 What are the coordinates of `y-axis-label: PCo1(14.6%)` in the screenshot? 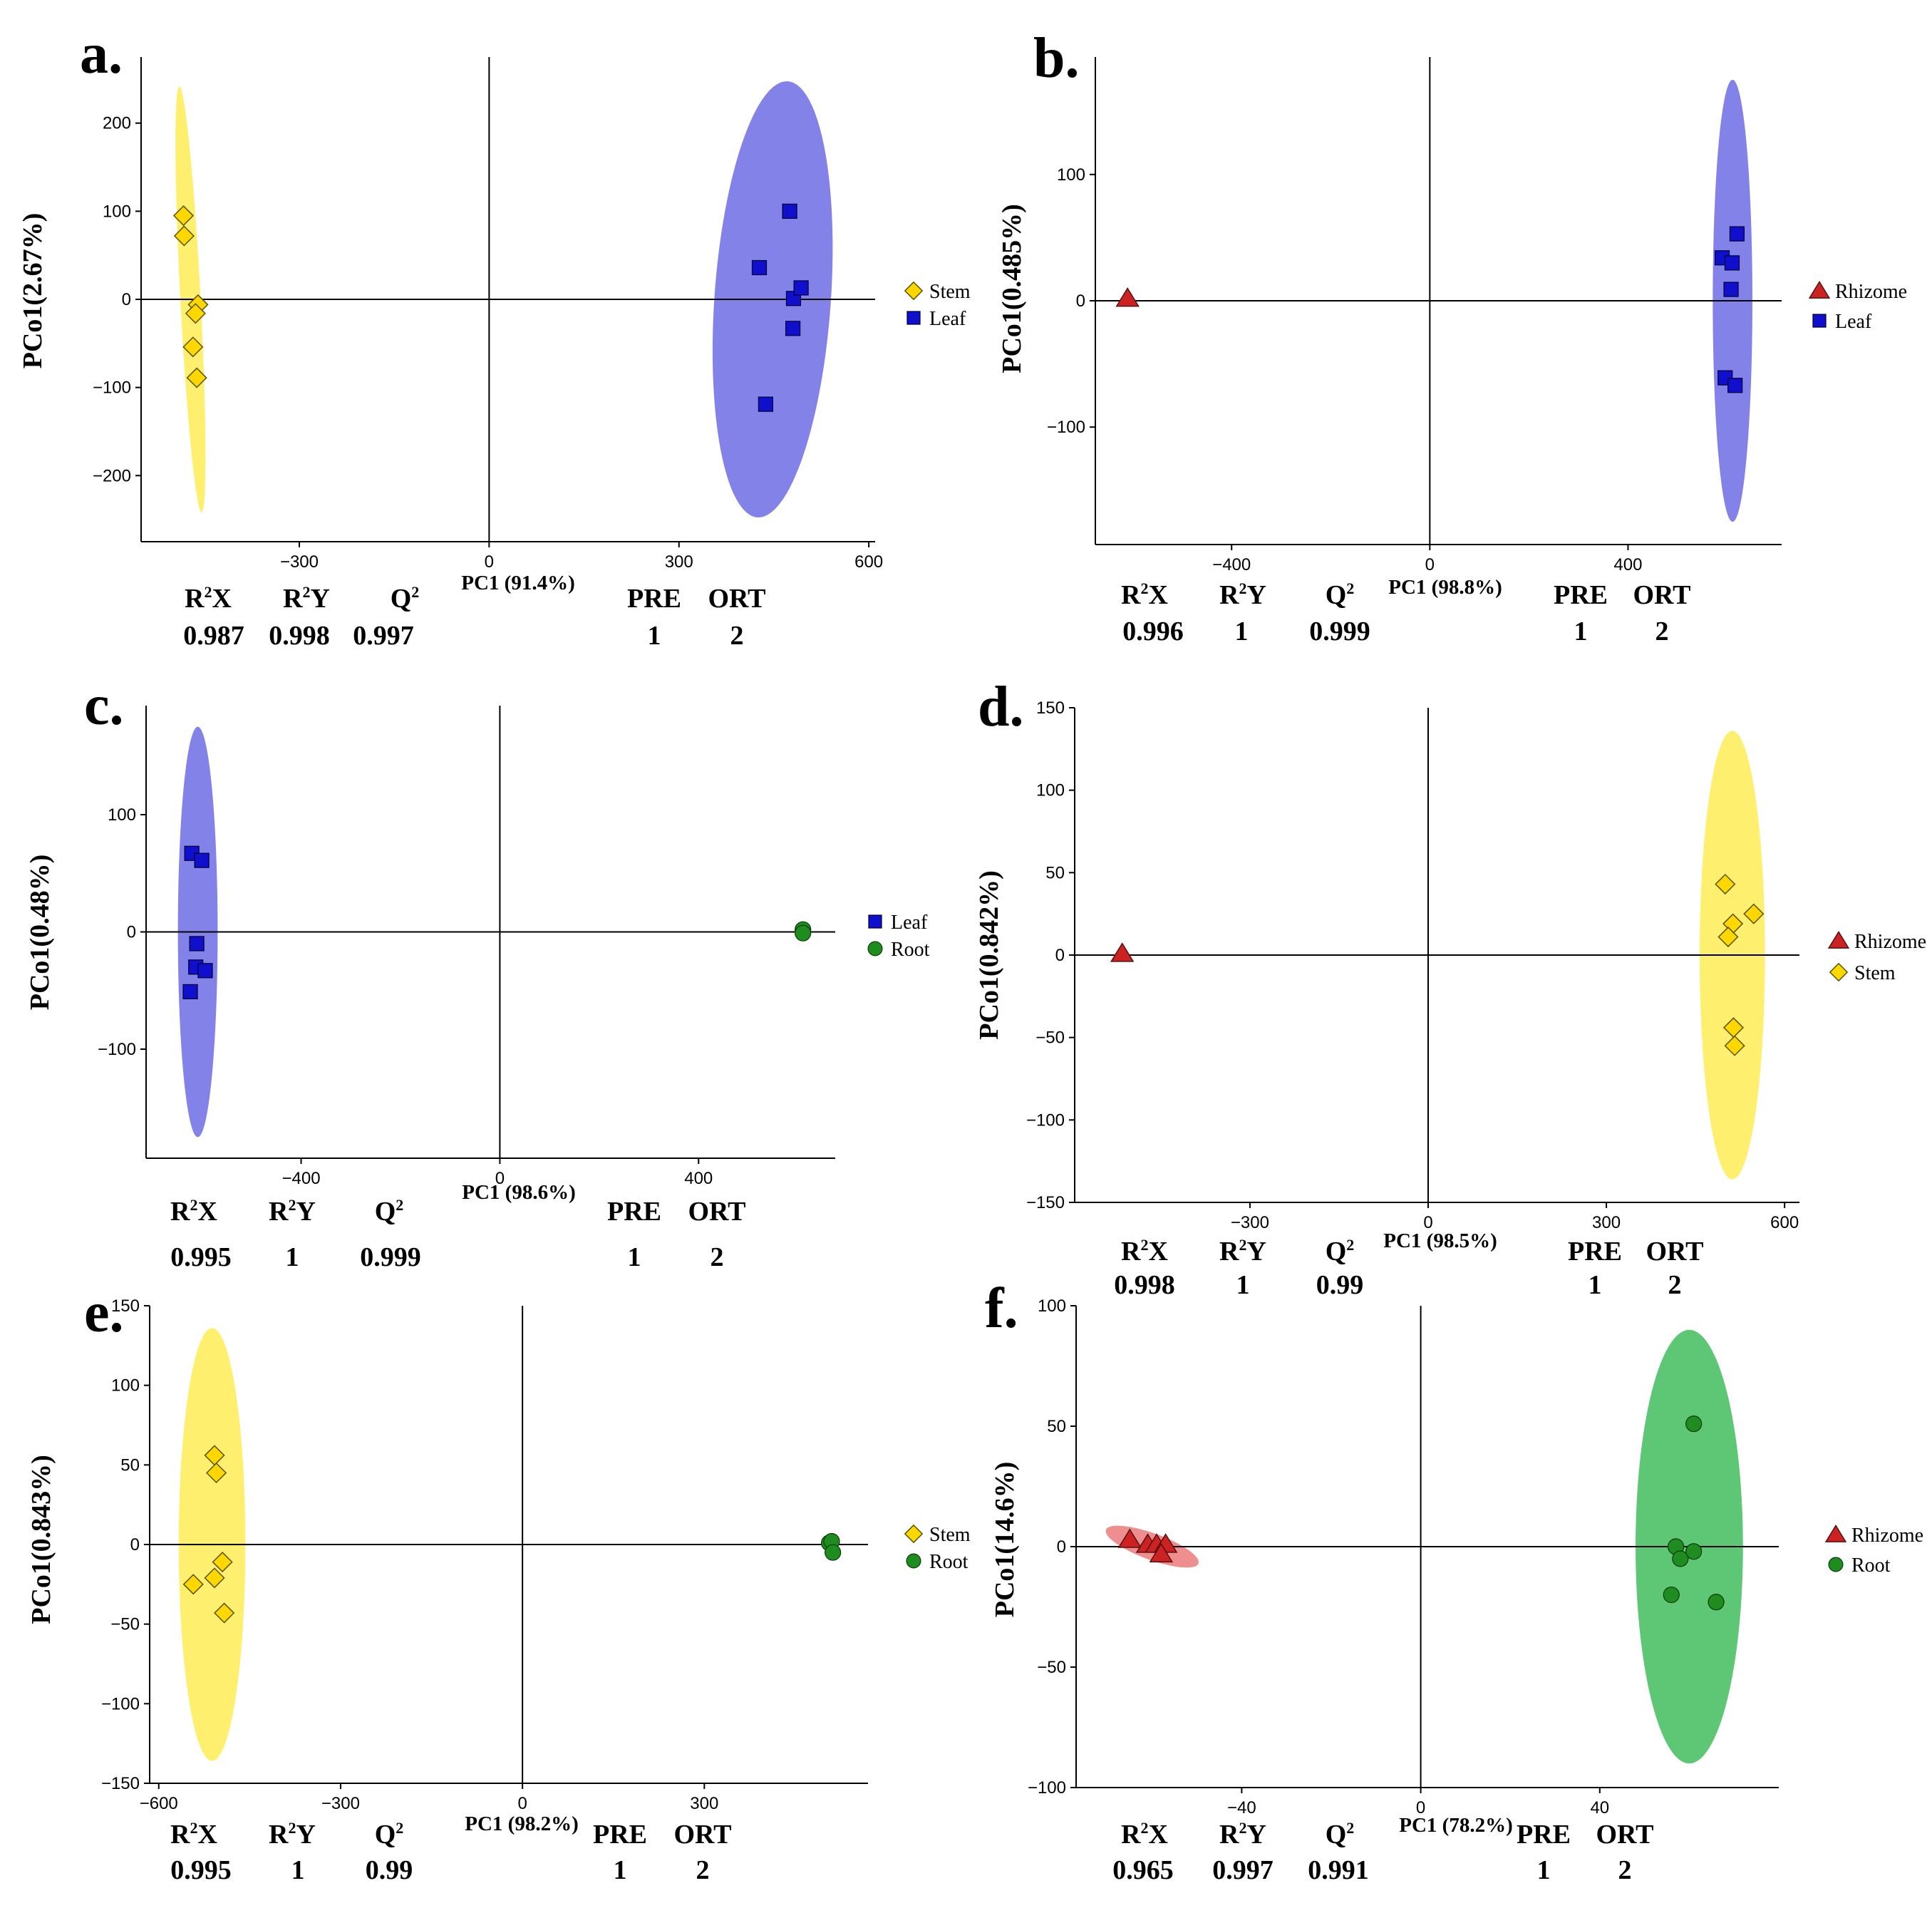 It's located at (1005, 1540).